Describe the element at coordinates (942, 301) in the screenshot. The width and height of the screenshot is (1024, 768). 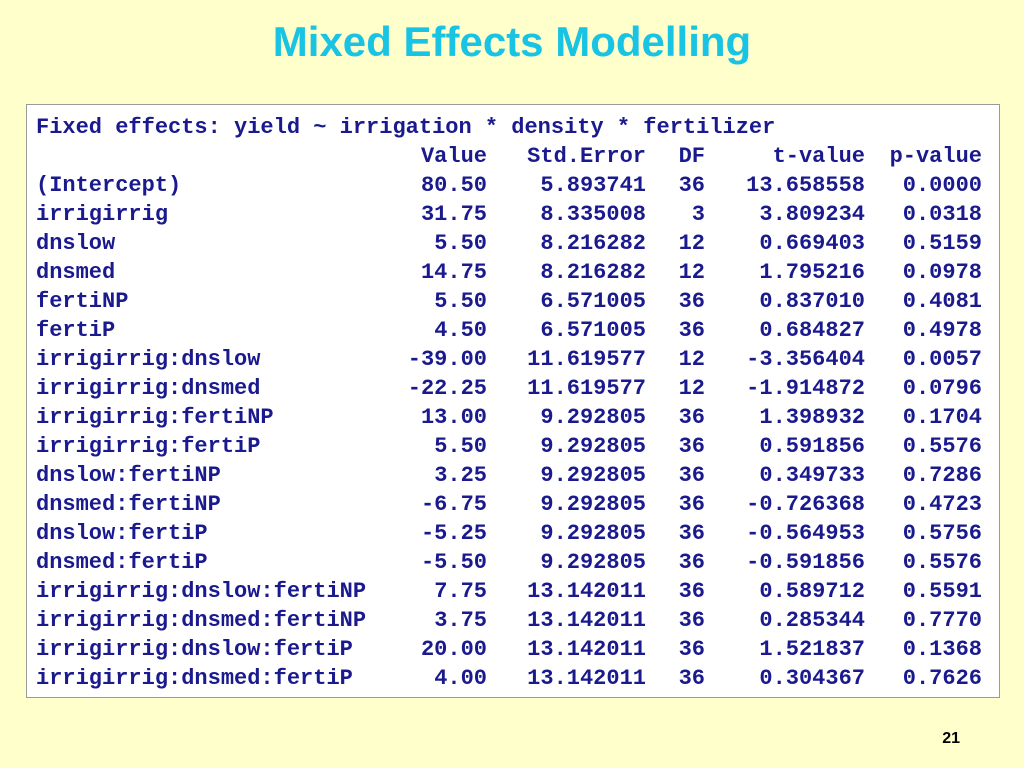
I see `cell: 0.4081` at that location.